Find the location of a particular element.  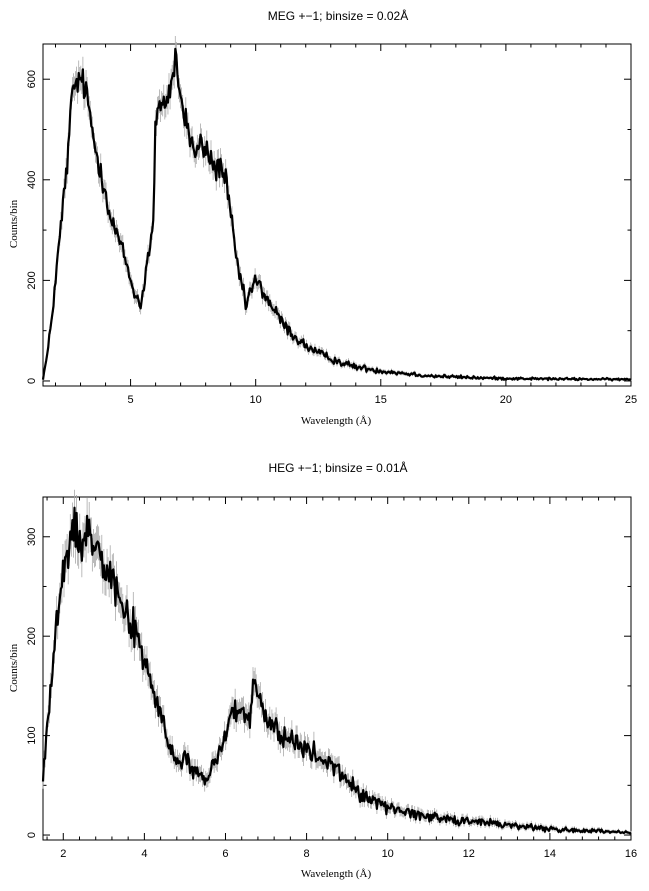

meg-chart-title: MEG +−1; binsize = 0.02Å is located at coordinates (338, 15).